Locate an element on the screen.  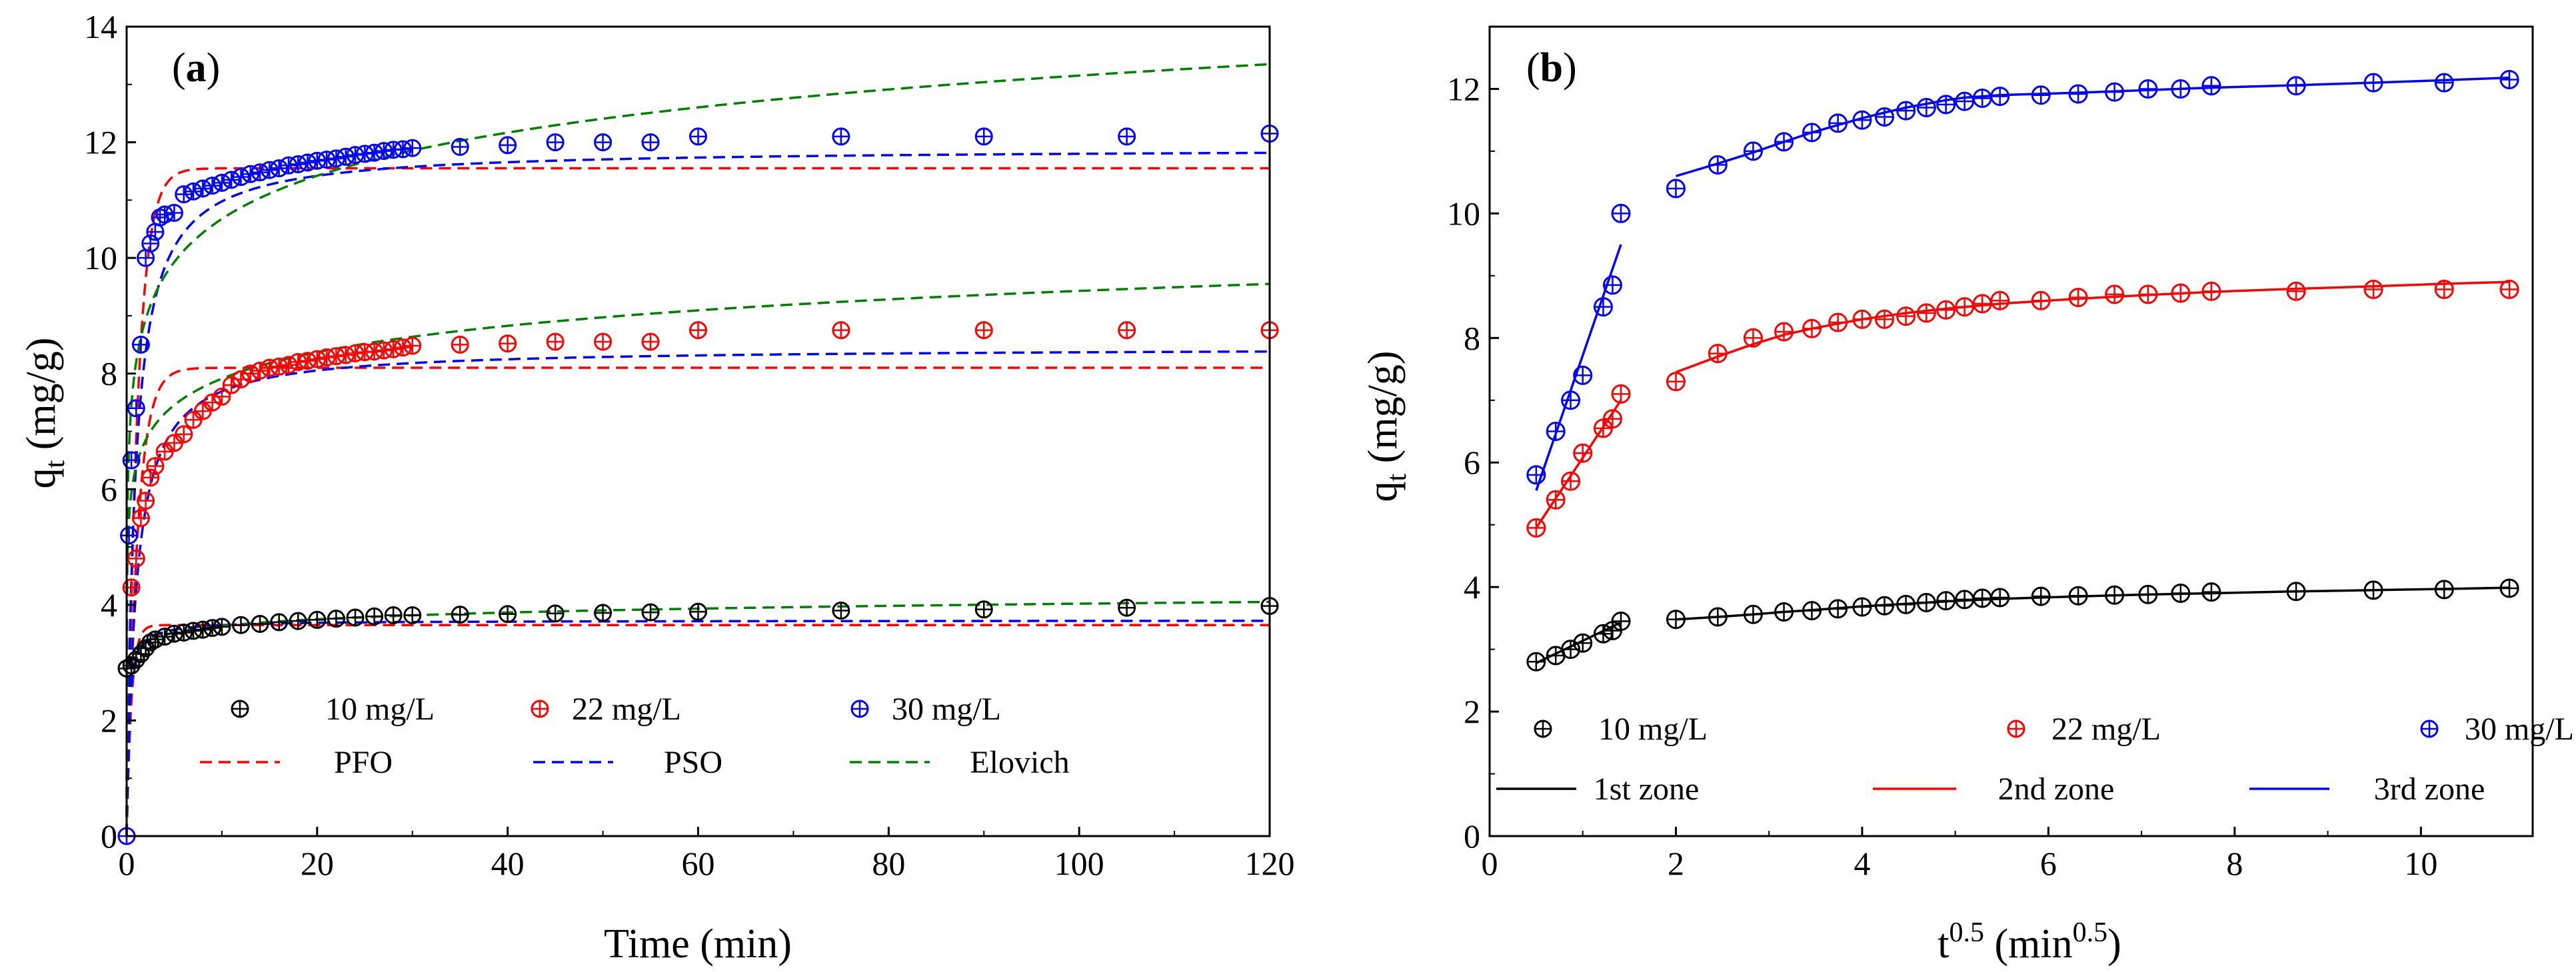
b-y-tick-label: 0 is located at coordinates (1472, 836).